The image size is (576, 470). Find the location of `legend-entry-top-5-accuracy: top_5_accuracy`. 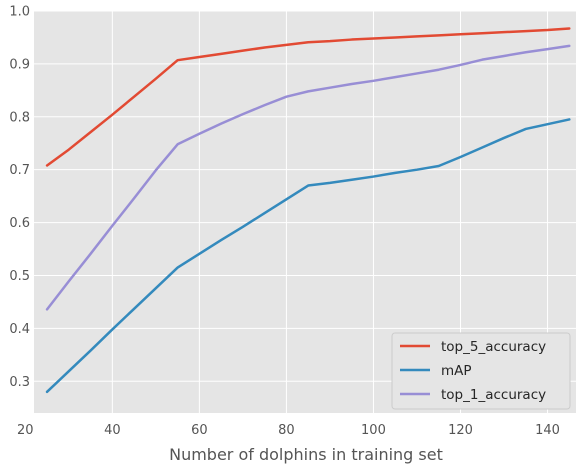

legend-entry-top-5-accuracy: top_5_accuracy is located at coordinates (473, 347).